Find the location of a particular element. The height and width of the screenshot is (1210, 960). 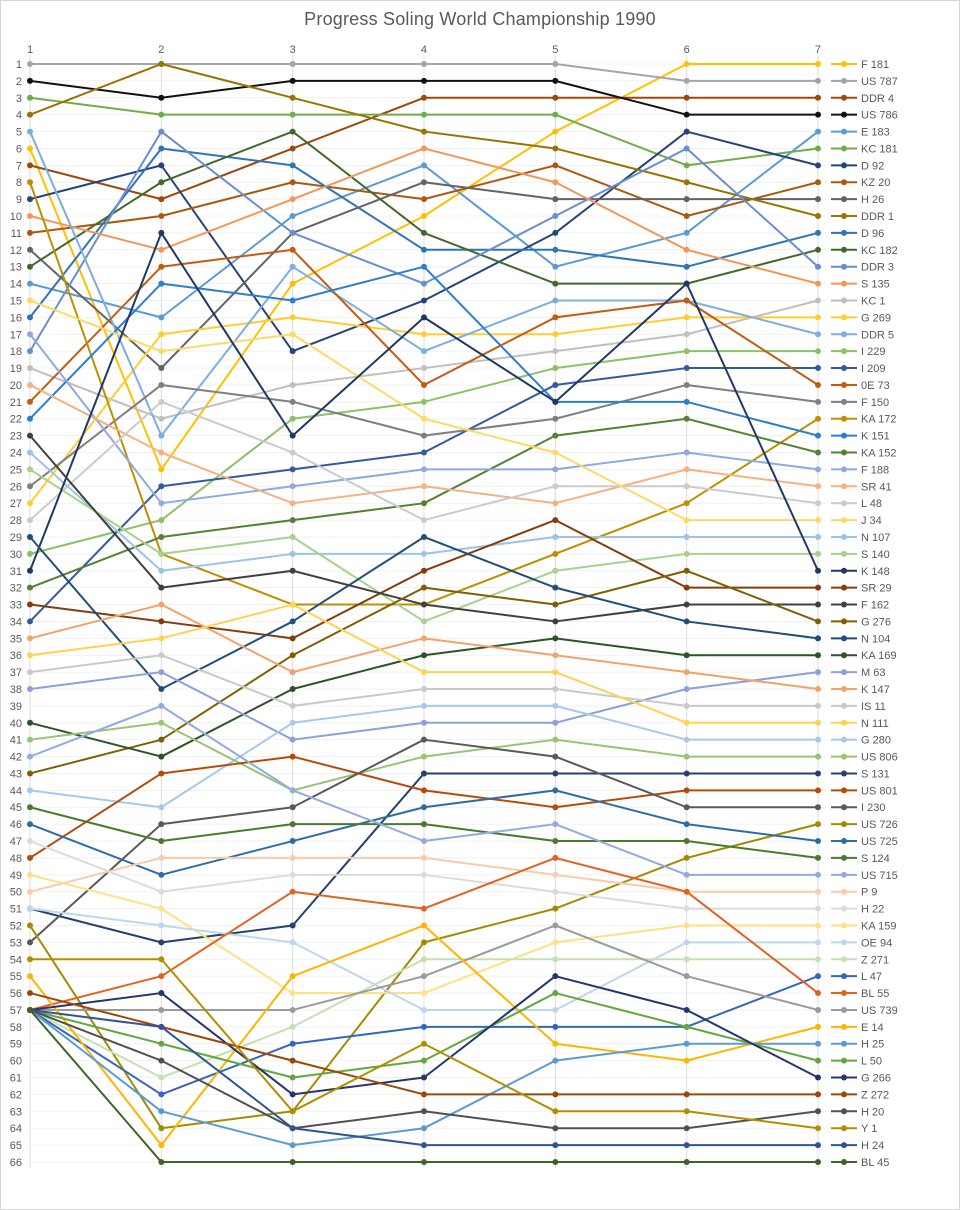

legend-item-l-48: L 48 is located at coordinates (856, 504).